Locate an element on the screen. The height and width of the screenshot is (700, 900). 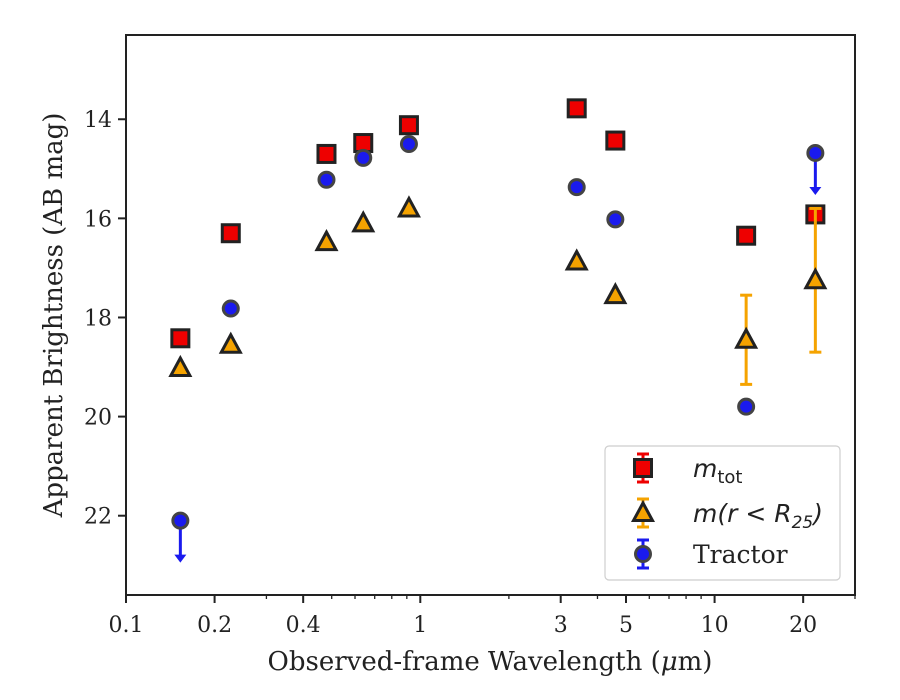
legend-marker-tractor is located at coordinates (643, 554).